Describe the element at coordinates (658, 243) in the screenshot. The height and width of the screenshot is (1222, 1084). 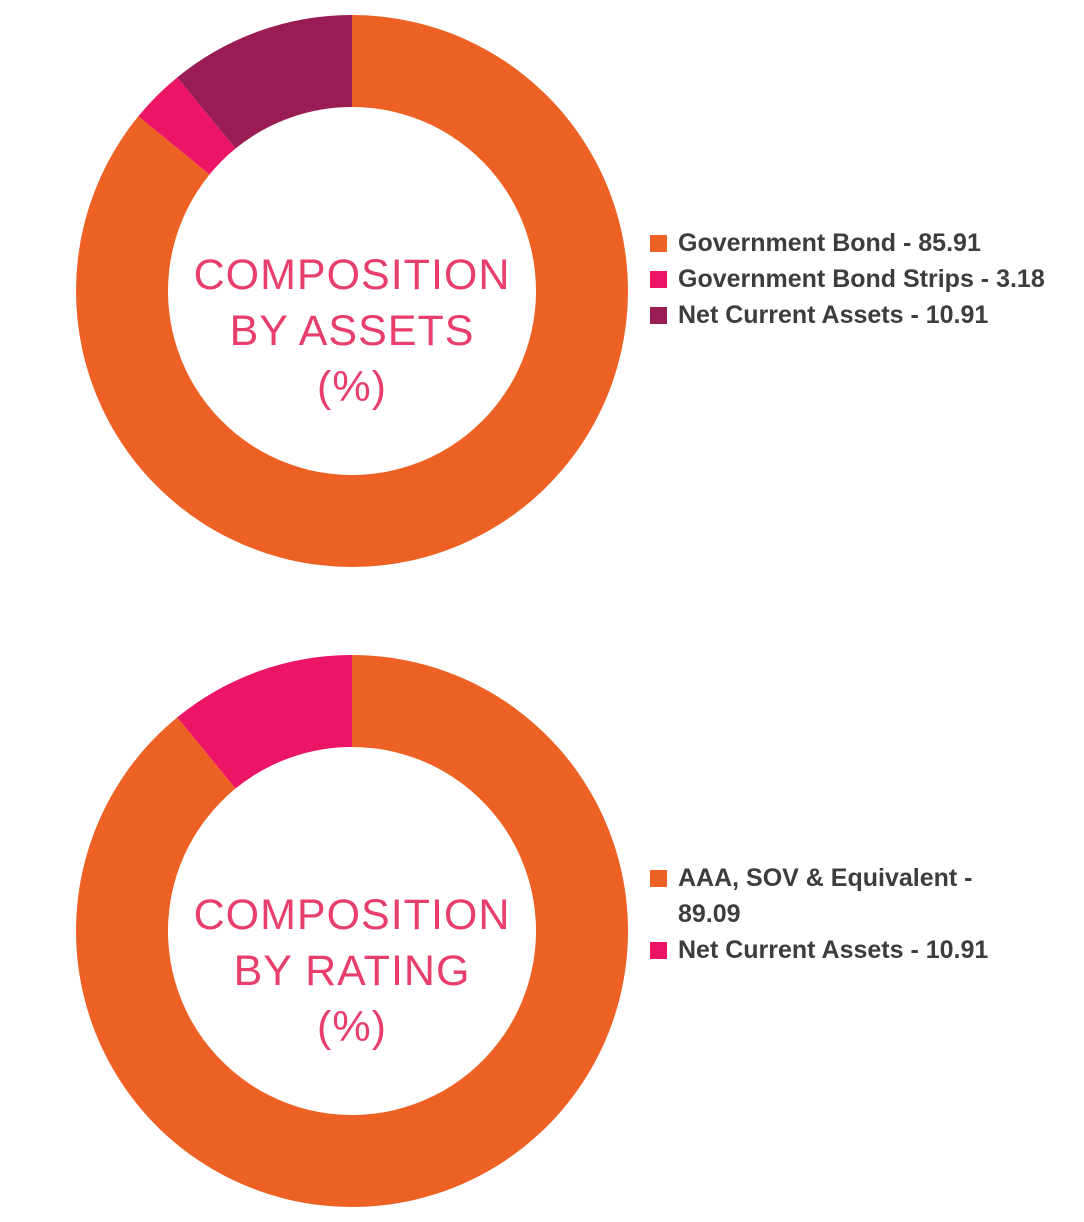
I see `legend-swatch-government-bond` at that location.